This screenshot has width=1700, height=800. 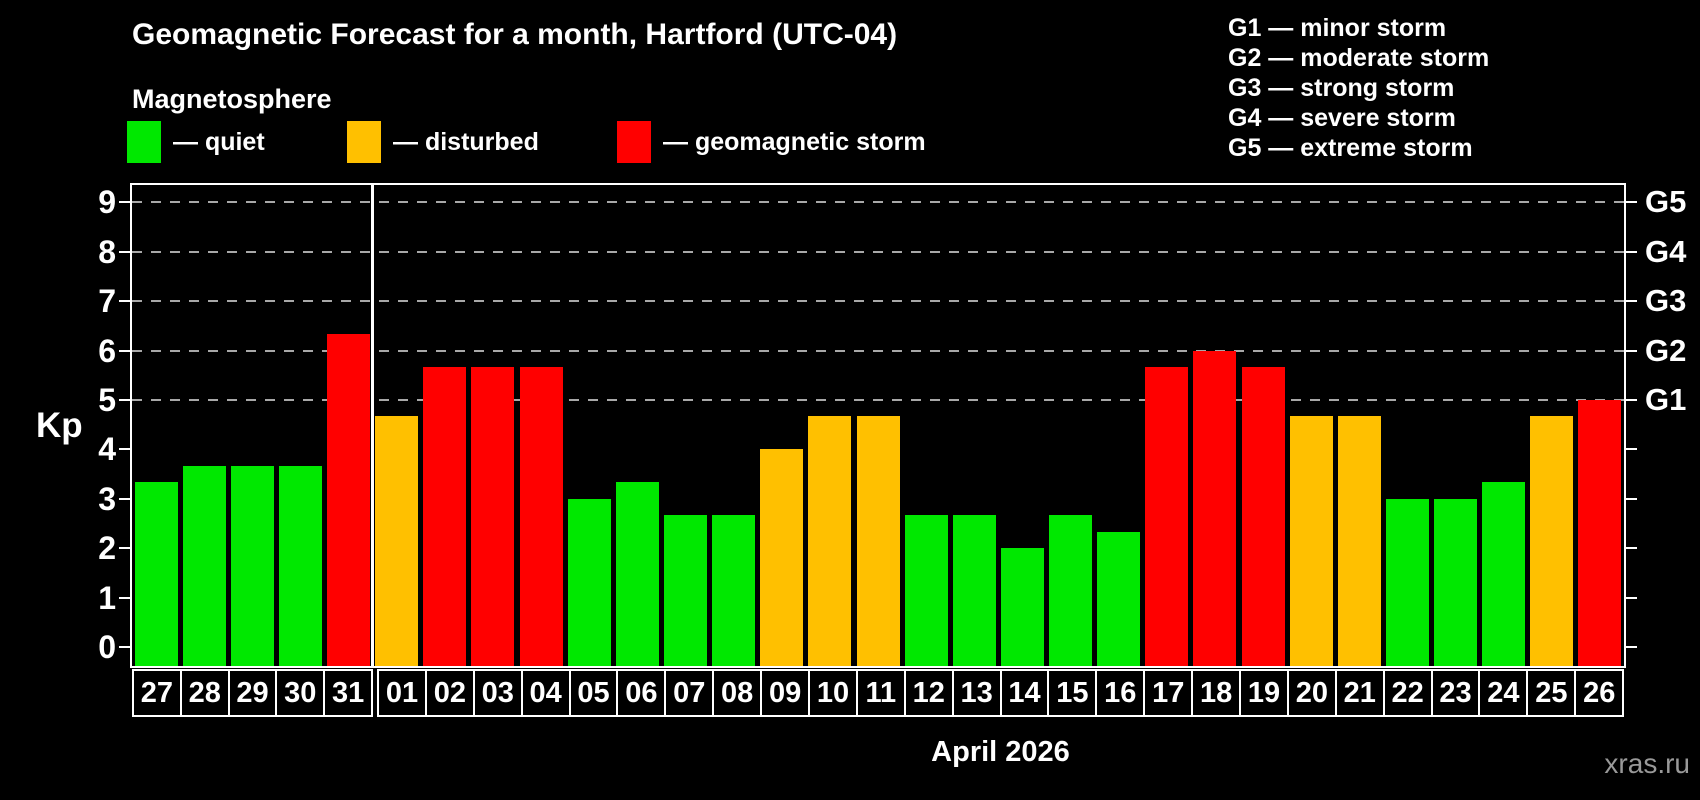 What do you see at coordinates (1455, 693) in the screenshot?
I see `day-label-23: 23` at bounding box center [1455, 693].